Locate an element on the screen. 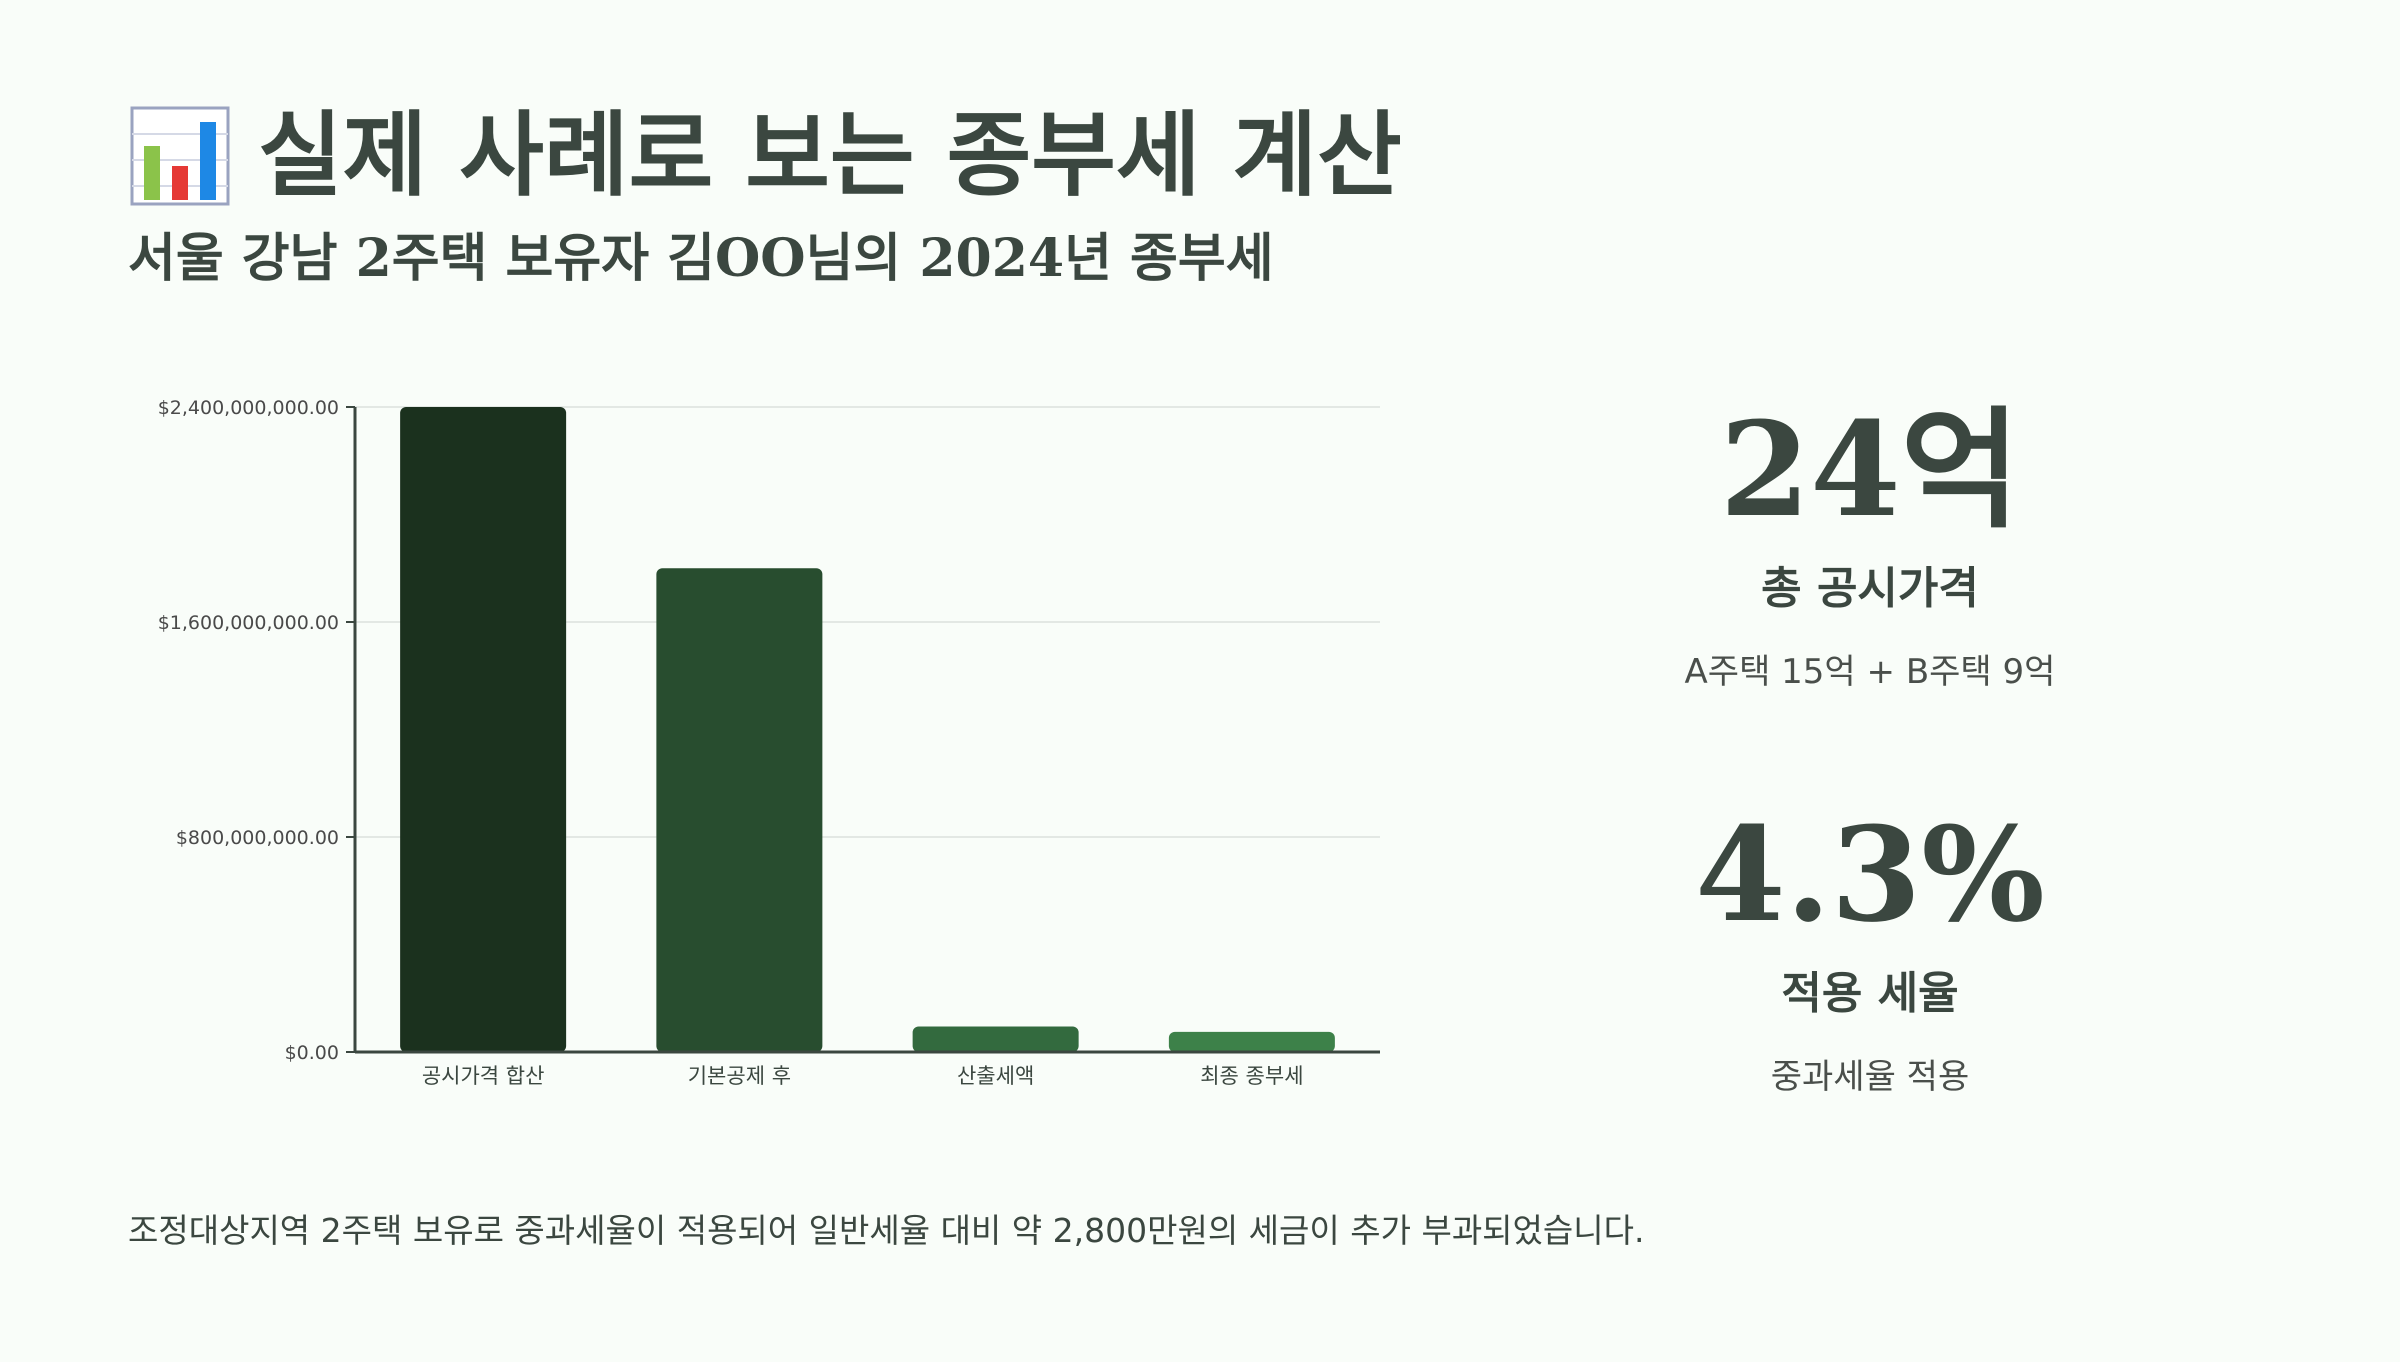  stat-total-price: 24억 총 공시가격 A주택 15억 + B주택 9억 is located at coordinates (1870, 545).